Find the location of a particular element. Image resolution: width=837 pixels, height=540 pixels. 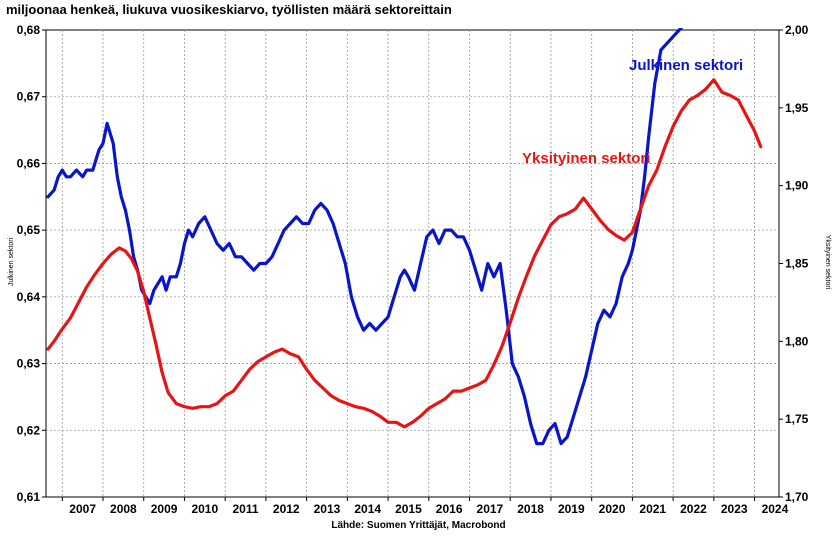

x-tick-label: 2022 is located at coordinates (693, 509).